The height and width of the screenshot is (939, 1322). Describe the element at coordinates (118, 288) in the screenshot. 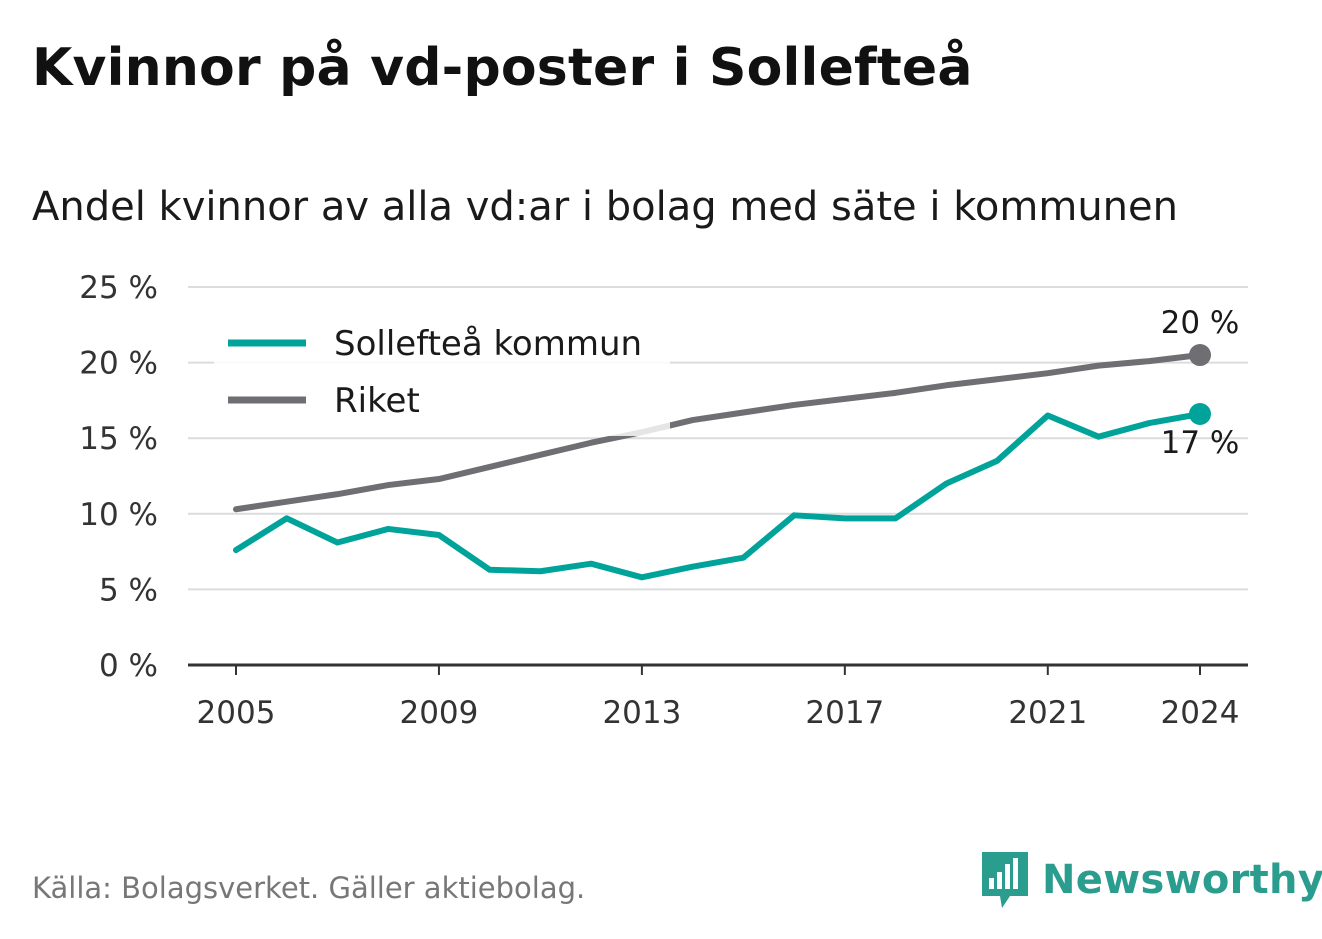

I see `y-tick-label: 25 %` at that location.